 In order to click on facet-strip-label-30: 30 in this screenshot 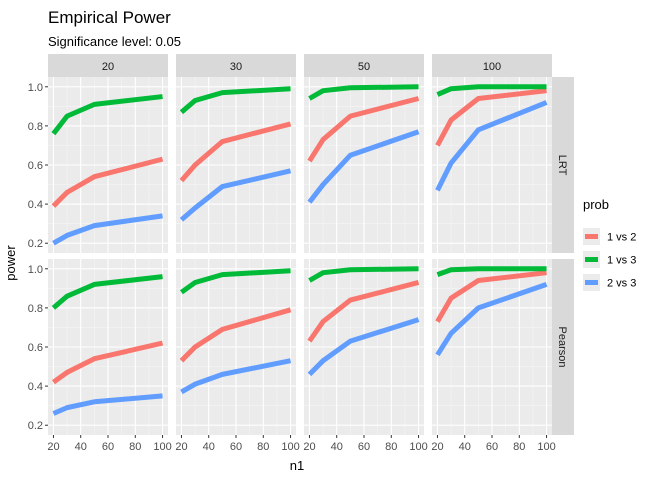, I will do `click(236, 67)`.